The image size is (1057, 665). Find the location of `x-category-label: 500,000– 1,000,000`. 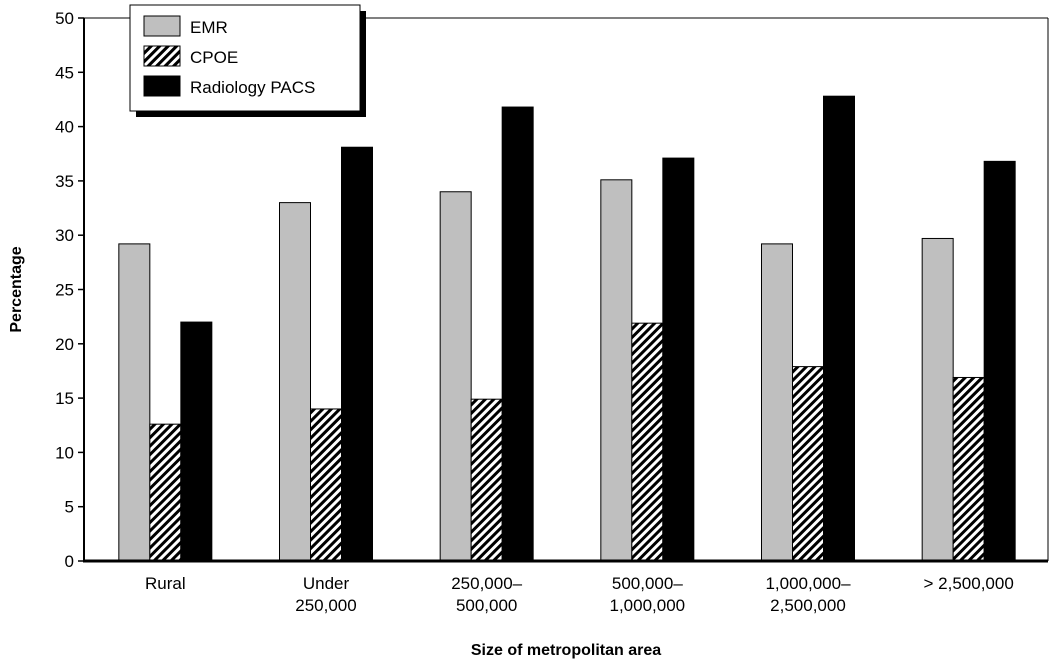

x-category-label: 500,000– 1,000,000 is located at coordinates (648, 594).